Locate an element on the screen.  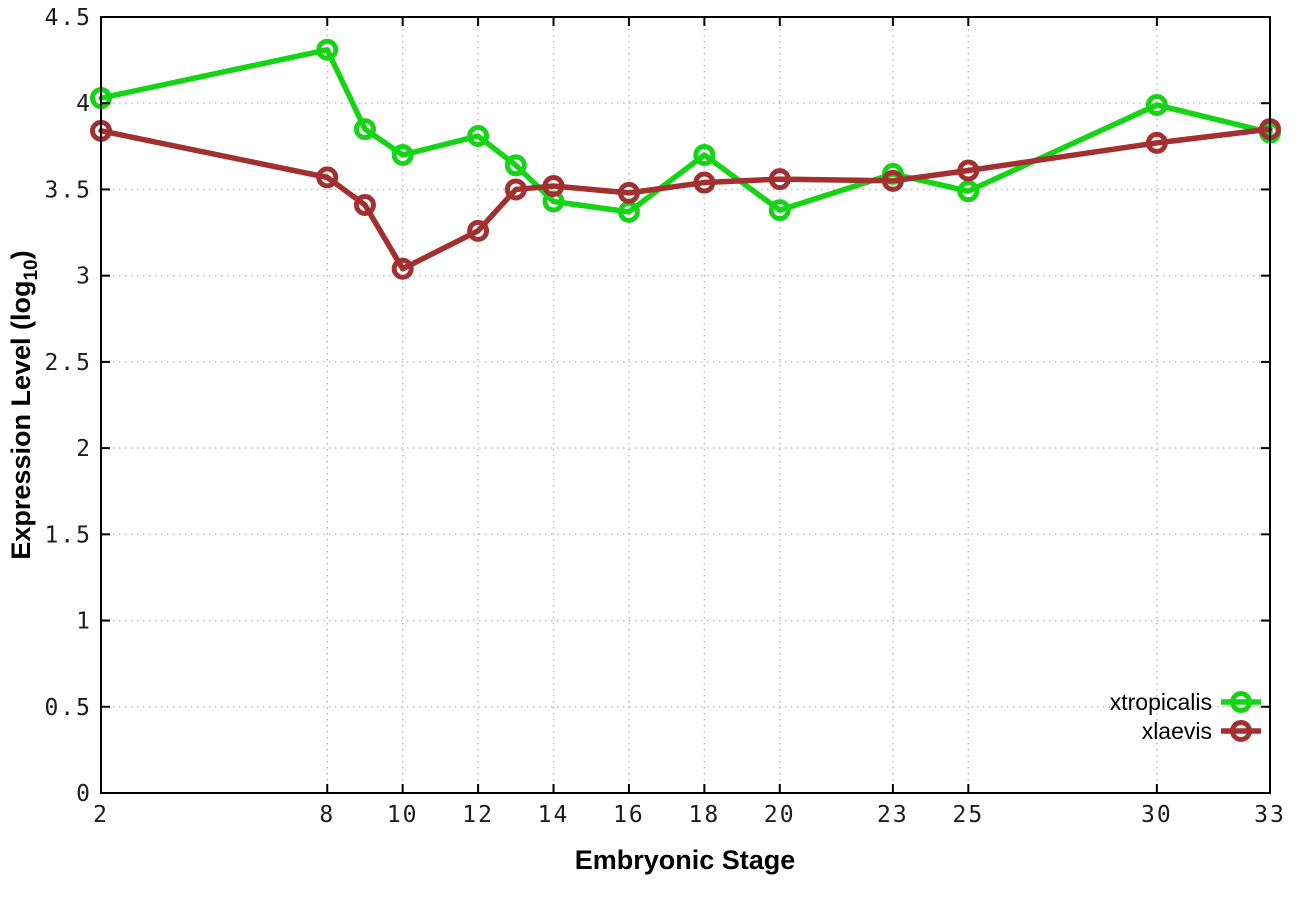
x-tick-label: 2 is located at coordinates (101, 815).